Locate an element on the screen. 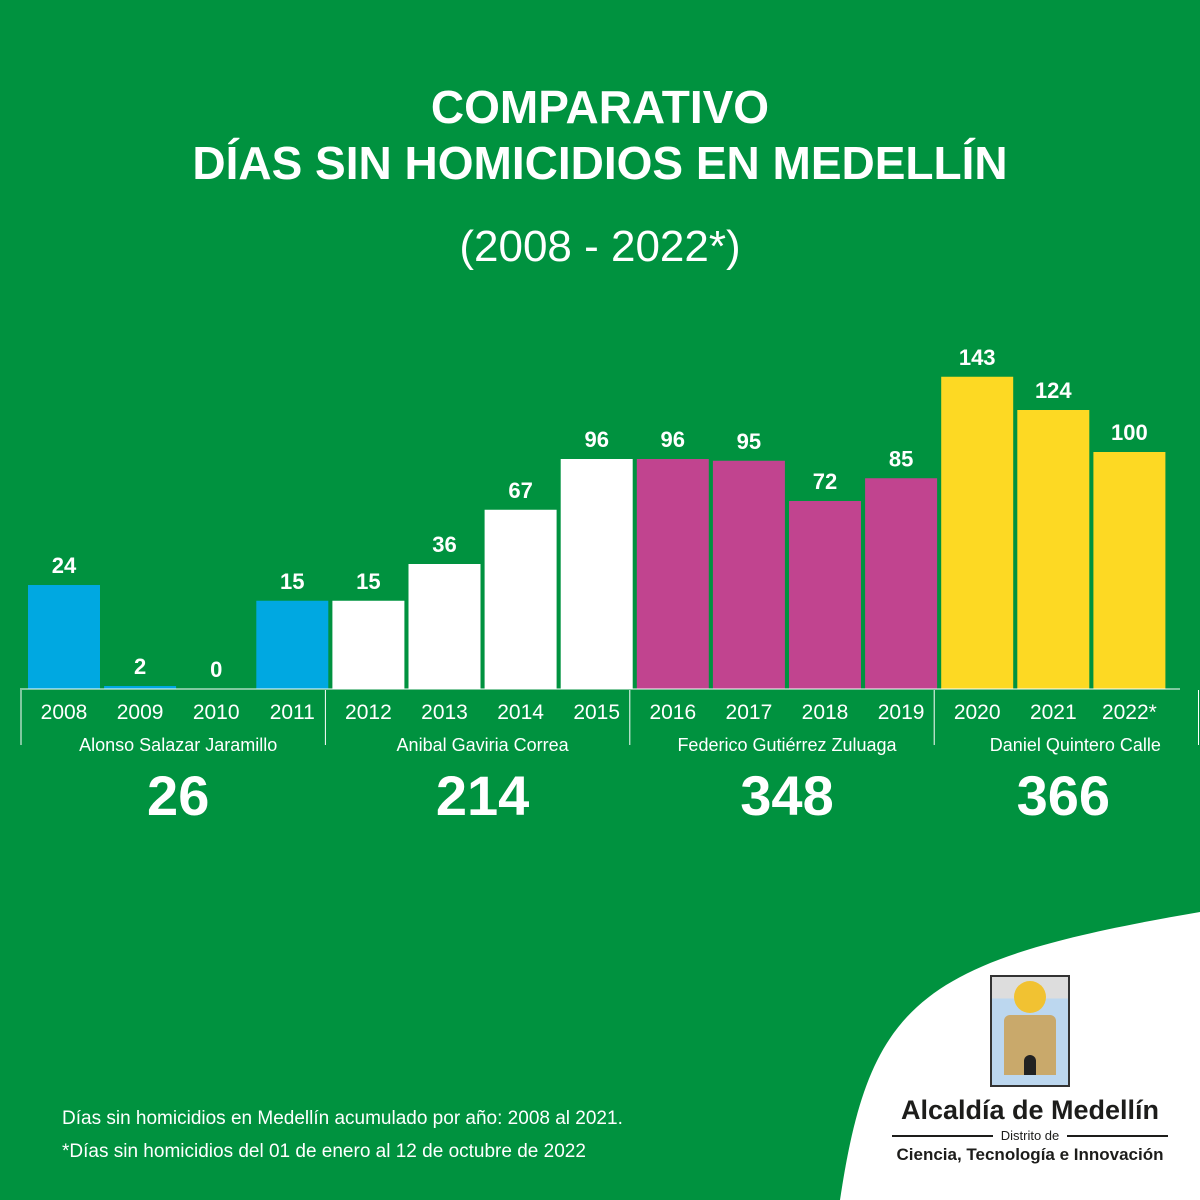 The height and width of the screenshot is (1200, 1200). logo-line-2: Distrito de is located at coordinates (1030, 1135).